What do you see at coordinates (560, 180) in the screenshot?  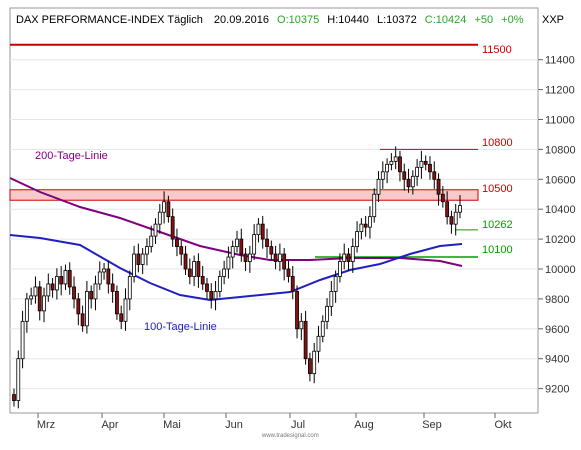 I see `y-tick-10600: 10600` at bounding box center [560, 180].